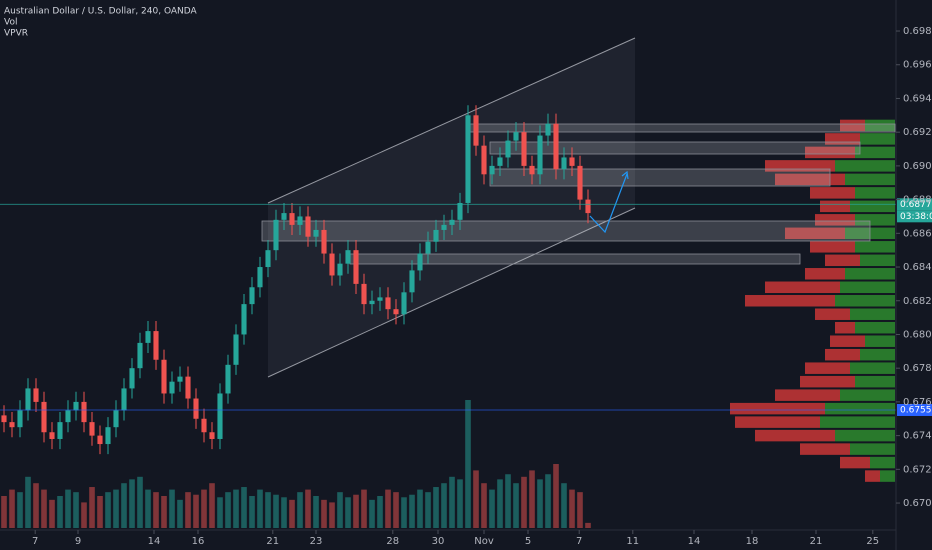 The width and height of the screenshot is (932, 550). What do you see at coordinates (872, 541) in the screenshot?
I see `x-tick-label: 25` at bounding box center [872, 541].